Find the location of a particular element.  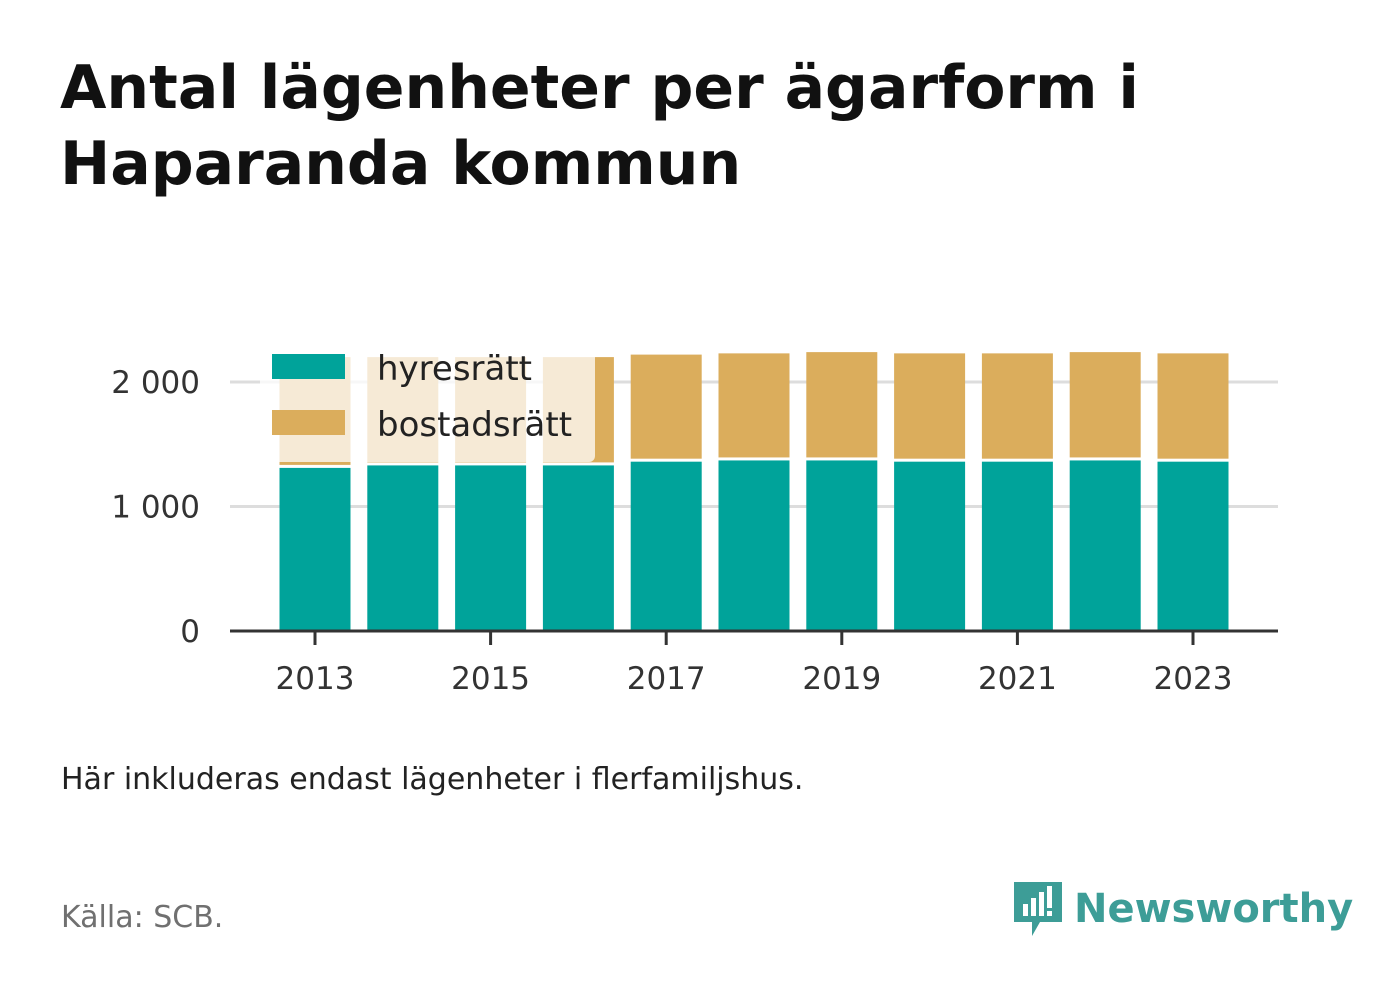

y-tick-label: 0 is located at coordinates (190, 632).